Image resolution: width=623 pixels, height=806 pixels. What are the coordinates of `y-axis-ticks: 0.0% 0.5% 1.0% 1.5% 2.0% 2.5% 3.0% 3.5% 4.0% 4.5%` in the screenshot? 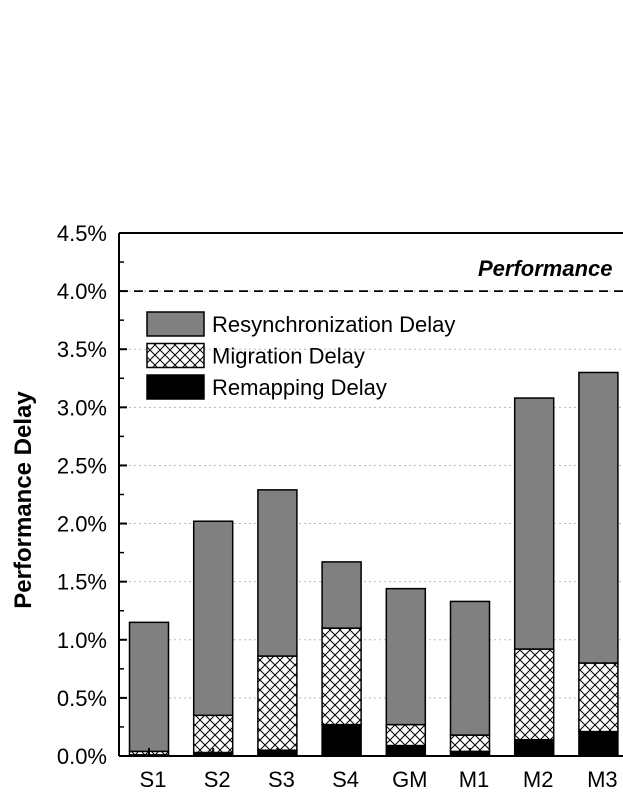 It's located at (92, 495).